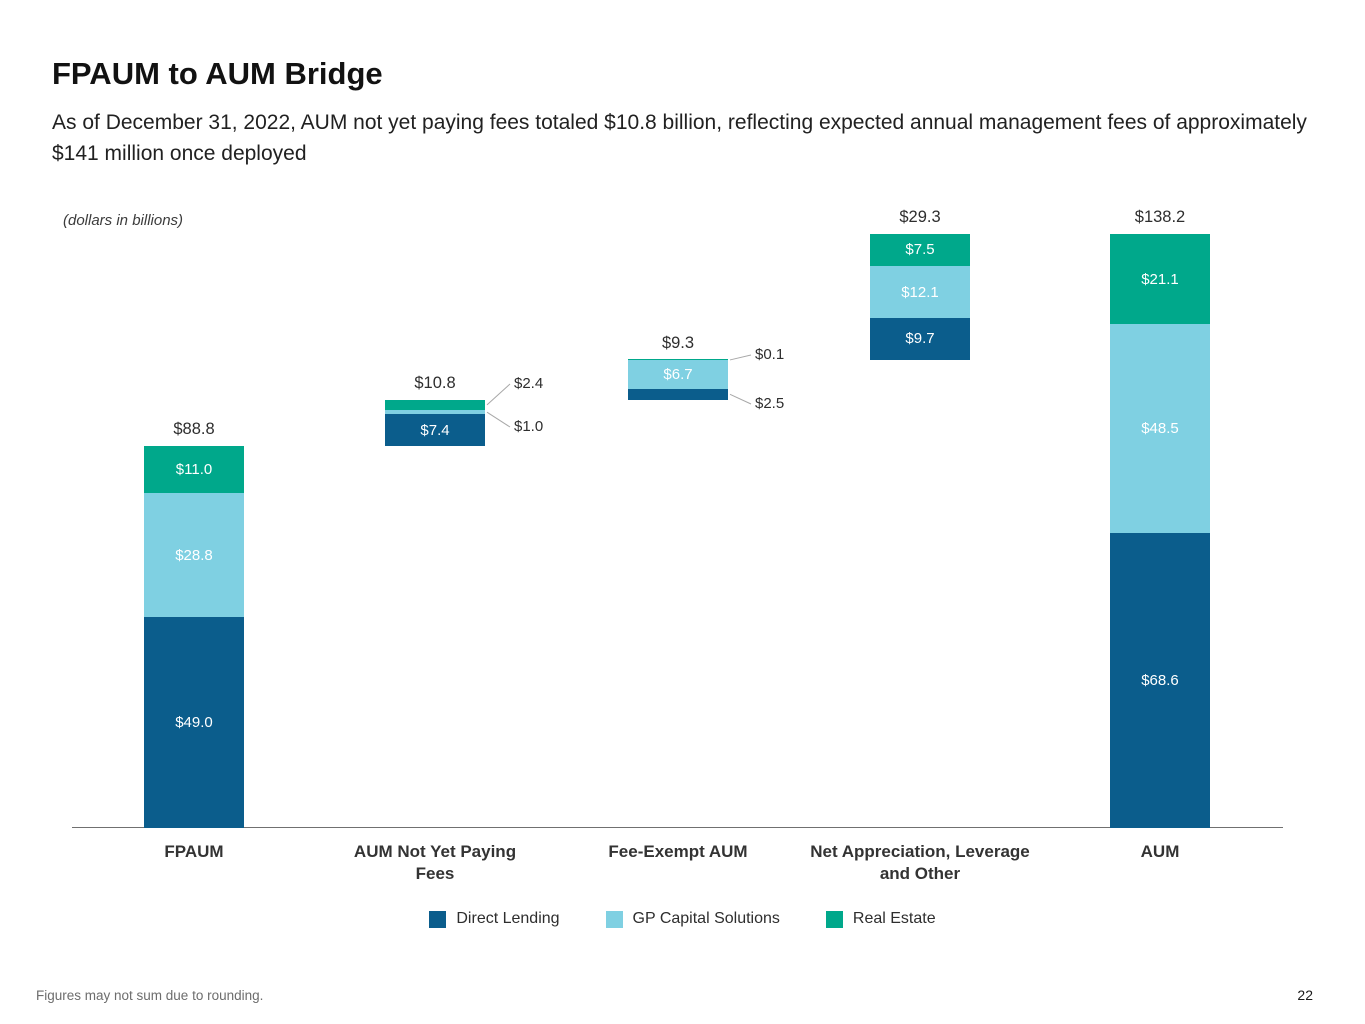 This screenshot has height=1024, width=1365. I want to click on segment-value-label: $12.1, so click(920, 292).